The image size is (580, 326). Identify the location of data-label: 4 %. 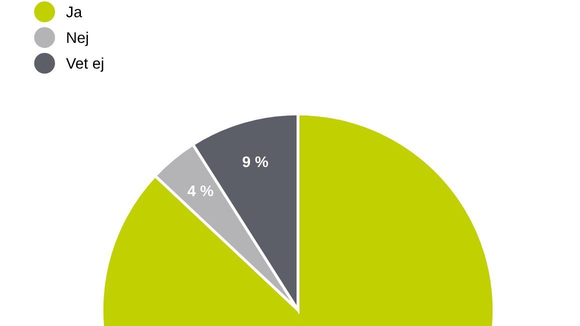
(201, 190).